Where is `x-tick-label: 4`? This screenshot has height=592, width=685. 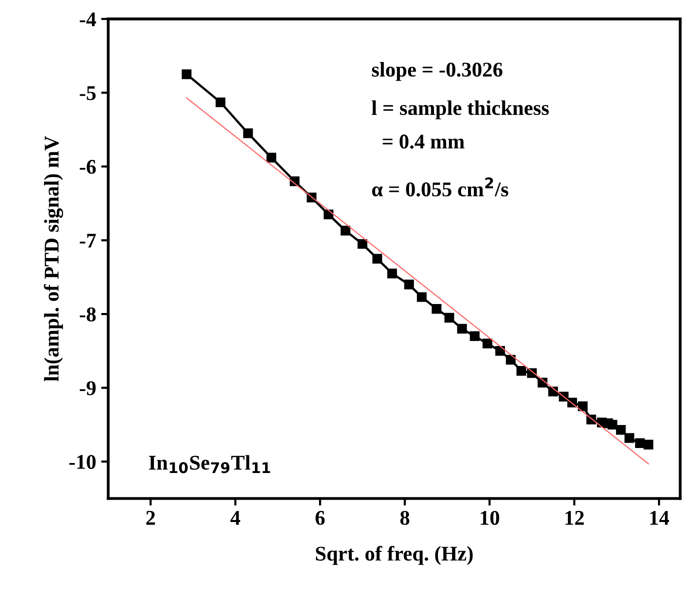
x-tick-label: 4 is located at coordinates (235, 518).